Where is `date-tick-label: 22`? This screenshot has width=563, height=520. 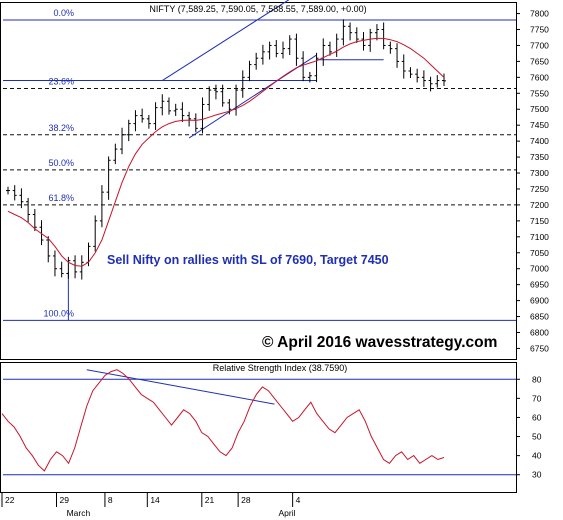 date-tick-label: 22 is located at coordinates (10, 500).